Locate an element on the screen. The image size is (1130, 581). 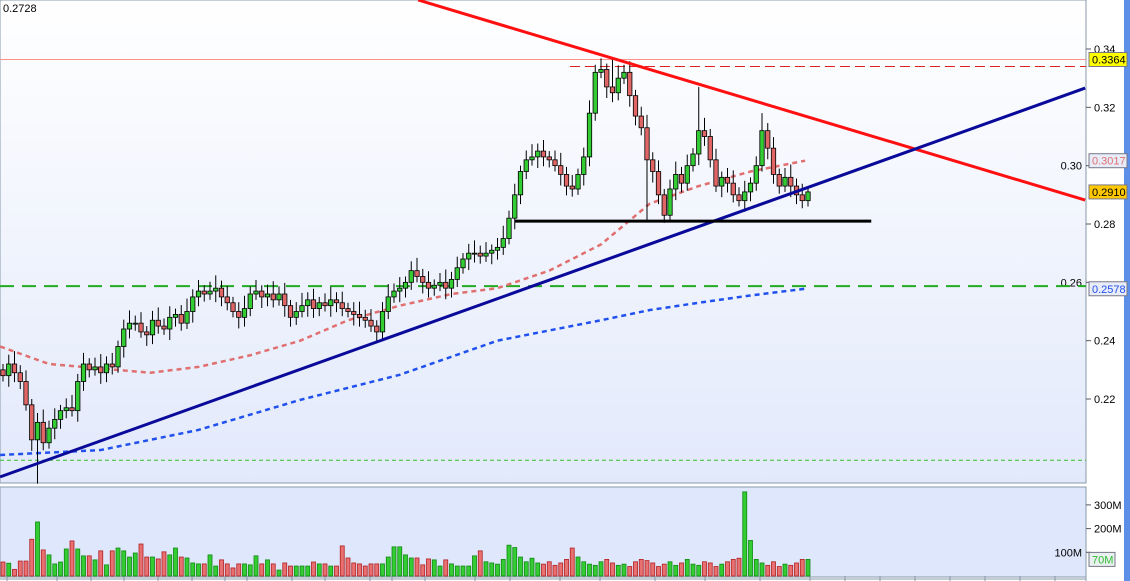
price-label: 0.2910 is located at coordinates (1109, 193).